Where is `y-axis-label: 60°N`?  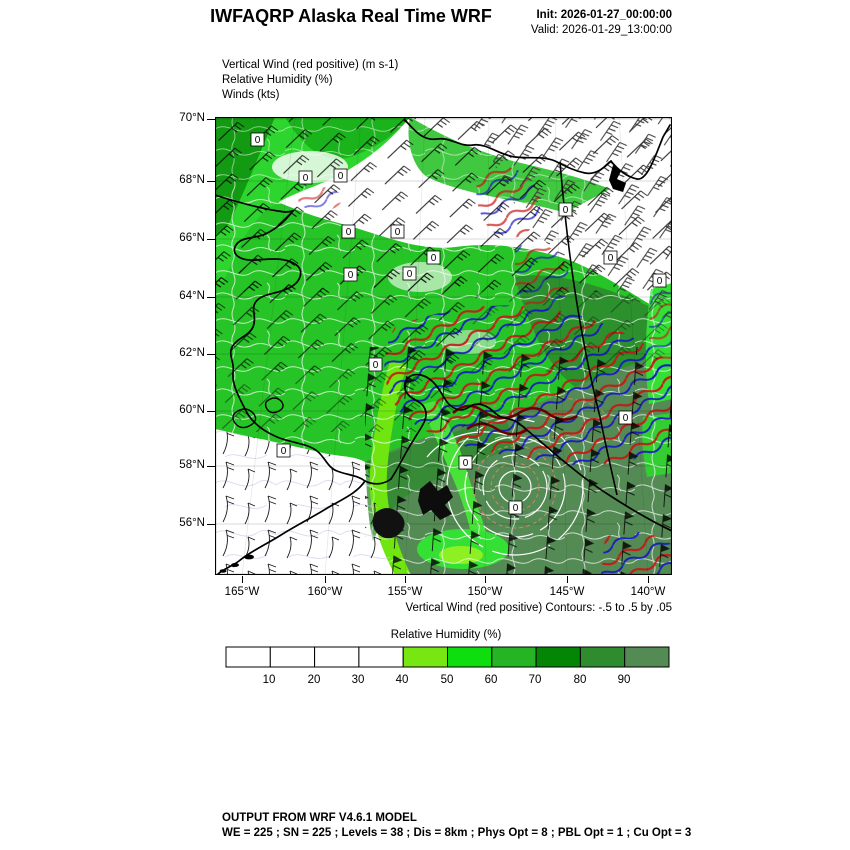 y-axis-label: 60°N is located at coordinates (192, 410).